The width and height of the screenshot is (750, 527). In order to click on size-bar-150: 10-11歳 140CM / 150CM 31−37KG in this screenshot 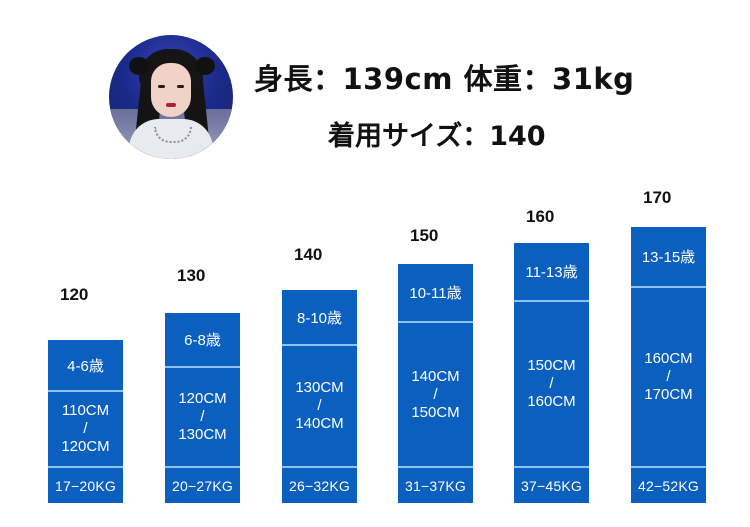, I will do `click(435, 383)`.